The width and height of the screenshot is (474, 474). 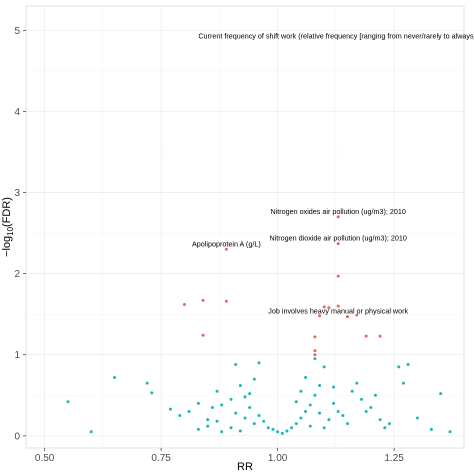 I want to click on y-tick-label: 3, so click(x=17, y=193).